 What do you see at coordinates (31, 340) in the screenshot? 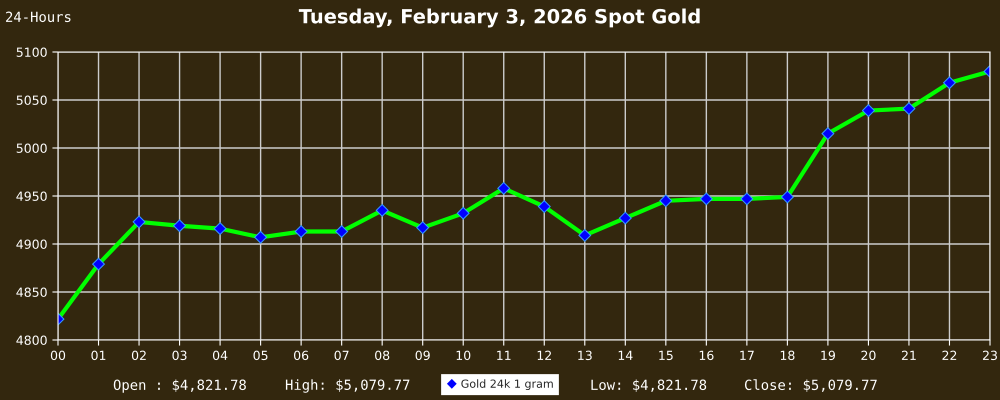
I see `y-tick-label: 4800` at bounding box center [31, 340].